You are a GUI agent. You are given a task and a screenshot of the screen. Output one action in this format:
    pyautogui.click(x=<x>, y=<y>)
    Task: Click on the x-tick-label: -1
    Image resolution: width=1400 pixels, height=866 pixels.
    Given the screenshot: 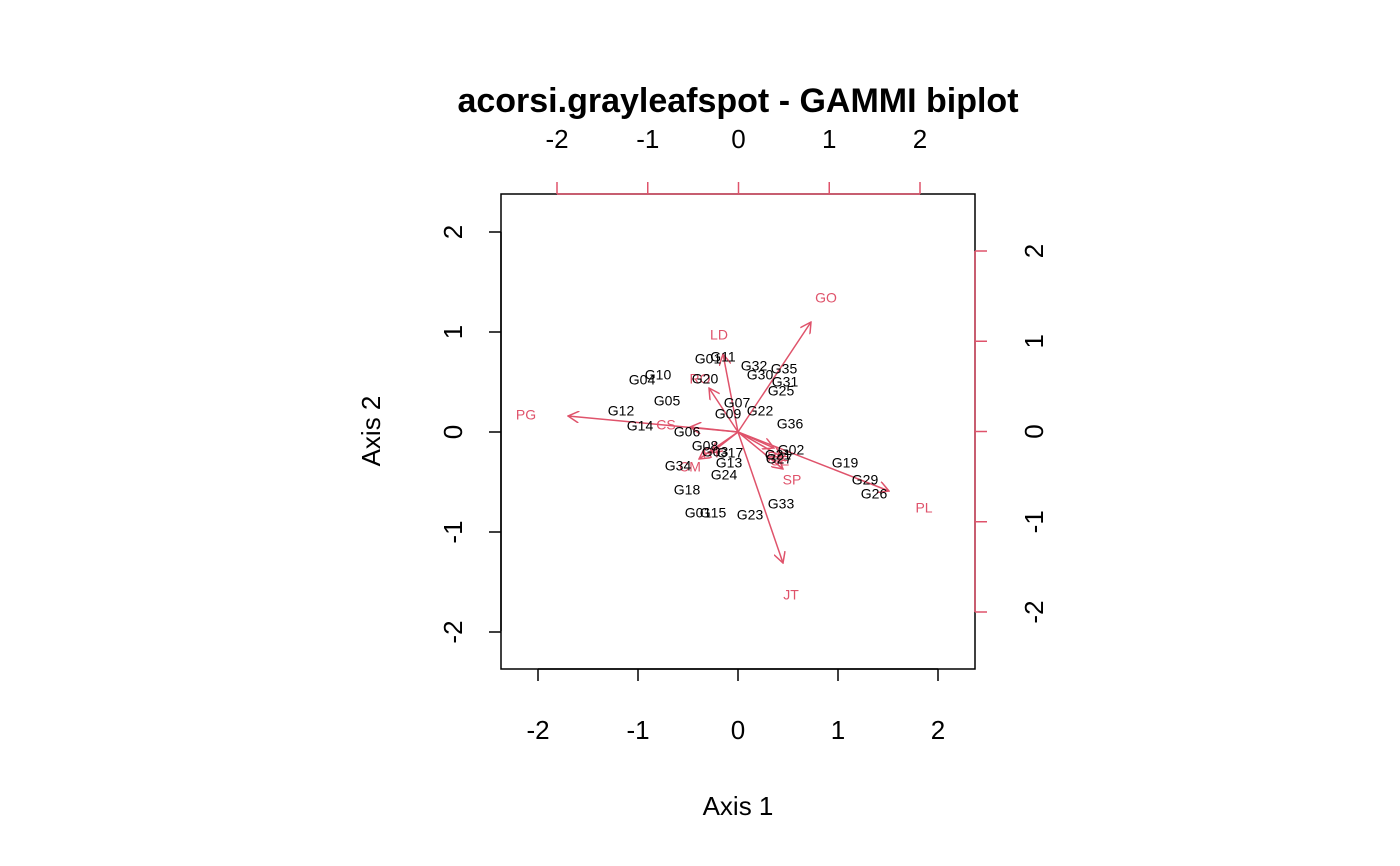 What is the action you would take?
    pyautogui.click(x=637, y=730)
    